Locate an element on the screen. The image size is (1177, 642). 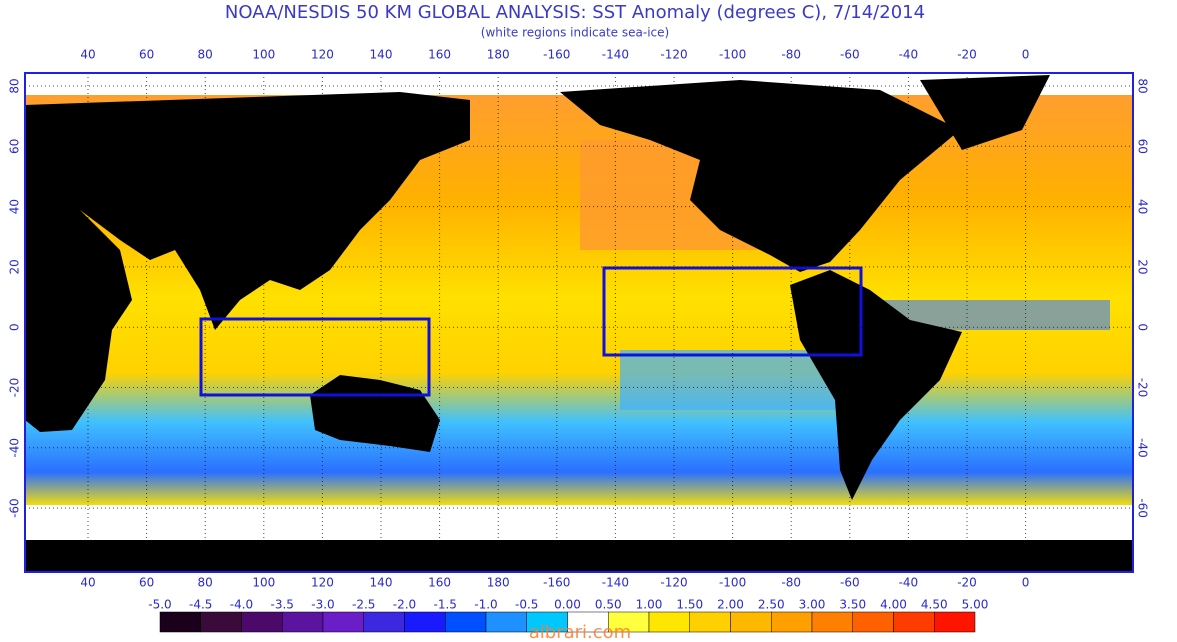
latitude-label-right: -60 is located at coordinates (1143, 508).